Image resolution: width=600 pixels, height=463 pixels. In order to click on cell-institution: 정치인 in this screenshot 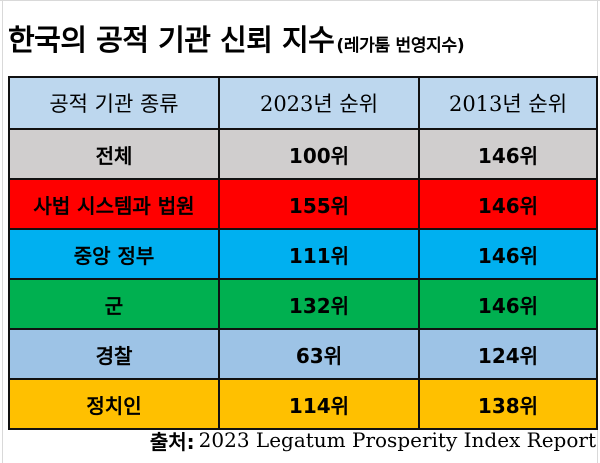, I will do `click(114, 404)`.